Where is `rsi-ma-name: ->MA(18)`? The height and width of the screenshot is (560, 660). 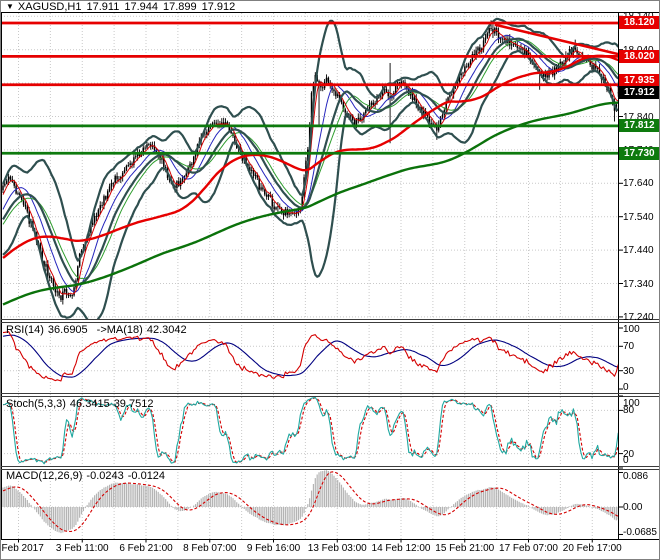 rsi-ma-name: ->MA(18) is located at coordinates (119, 330).